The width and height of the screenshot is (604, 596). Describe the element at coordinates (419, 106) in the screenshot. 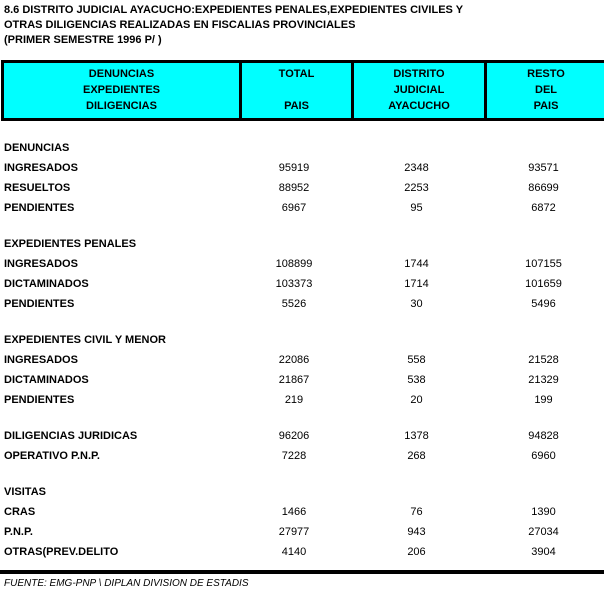

I see `header-line: AYACUCHO` at that location.